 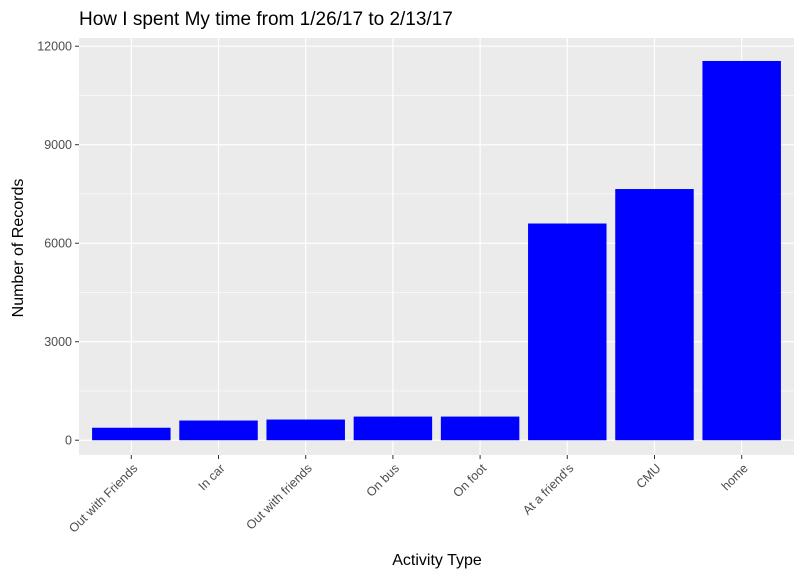 What do you see at coordinates (58, 342) in the screenshot?
I see `y-tick-label: 3000` at bounding box center [58, 342].